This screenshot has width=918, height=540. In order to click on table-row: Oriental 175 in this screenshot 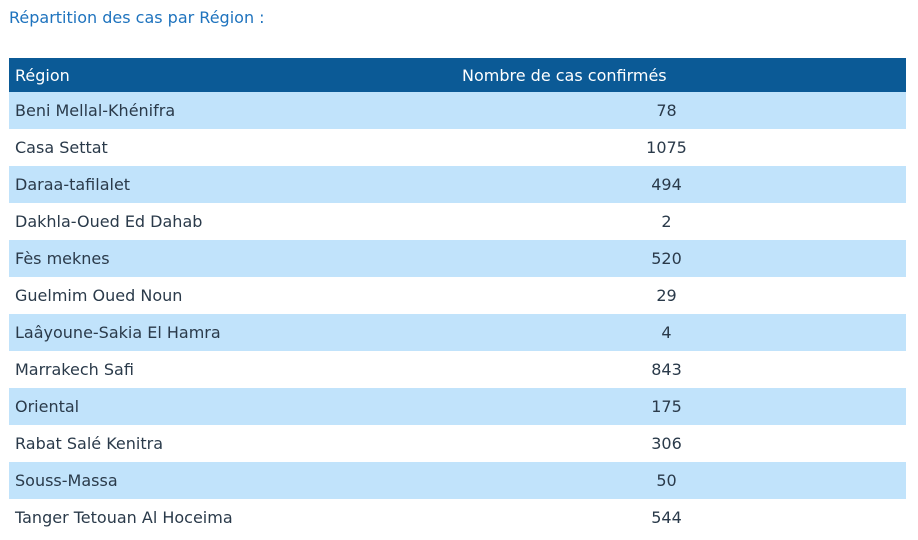, I will do `click(457, 406)`.